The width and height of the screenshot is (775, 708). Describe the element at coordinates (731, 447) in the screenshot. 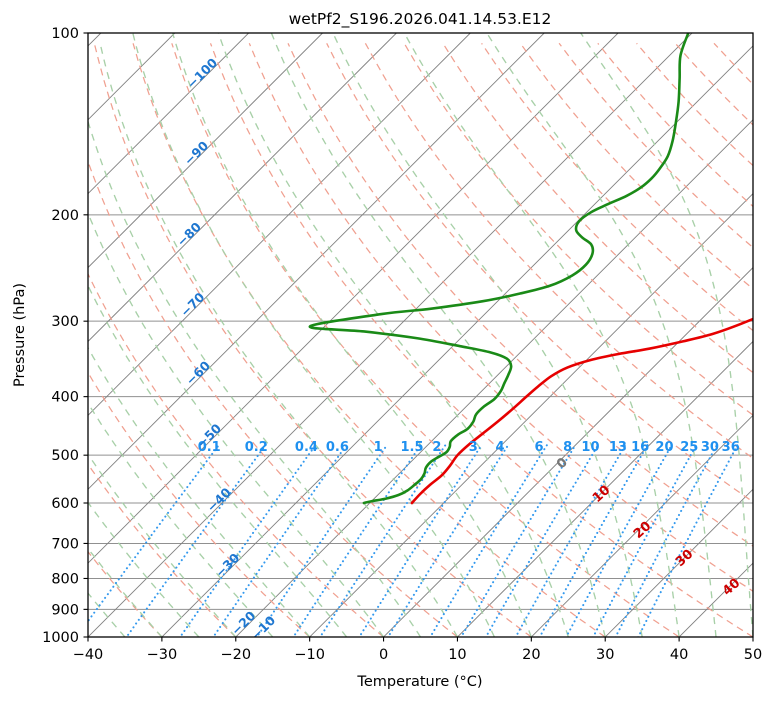

I see `mixing-ratio-label: 36` at that location.